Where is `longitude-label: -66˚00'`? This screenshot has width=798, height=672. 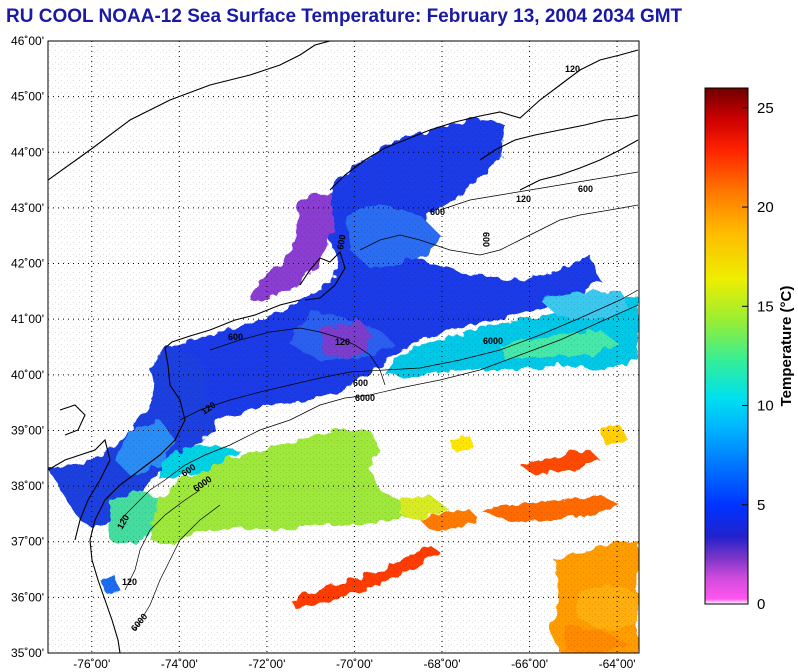 longitude-label: -66˚00' is located at coordinates (529, 664).